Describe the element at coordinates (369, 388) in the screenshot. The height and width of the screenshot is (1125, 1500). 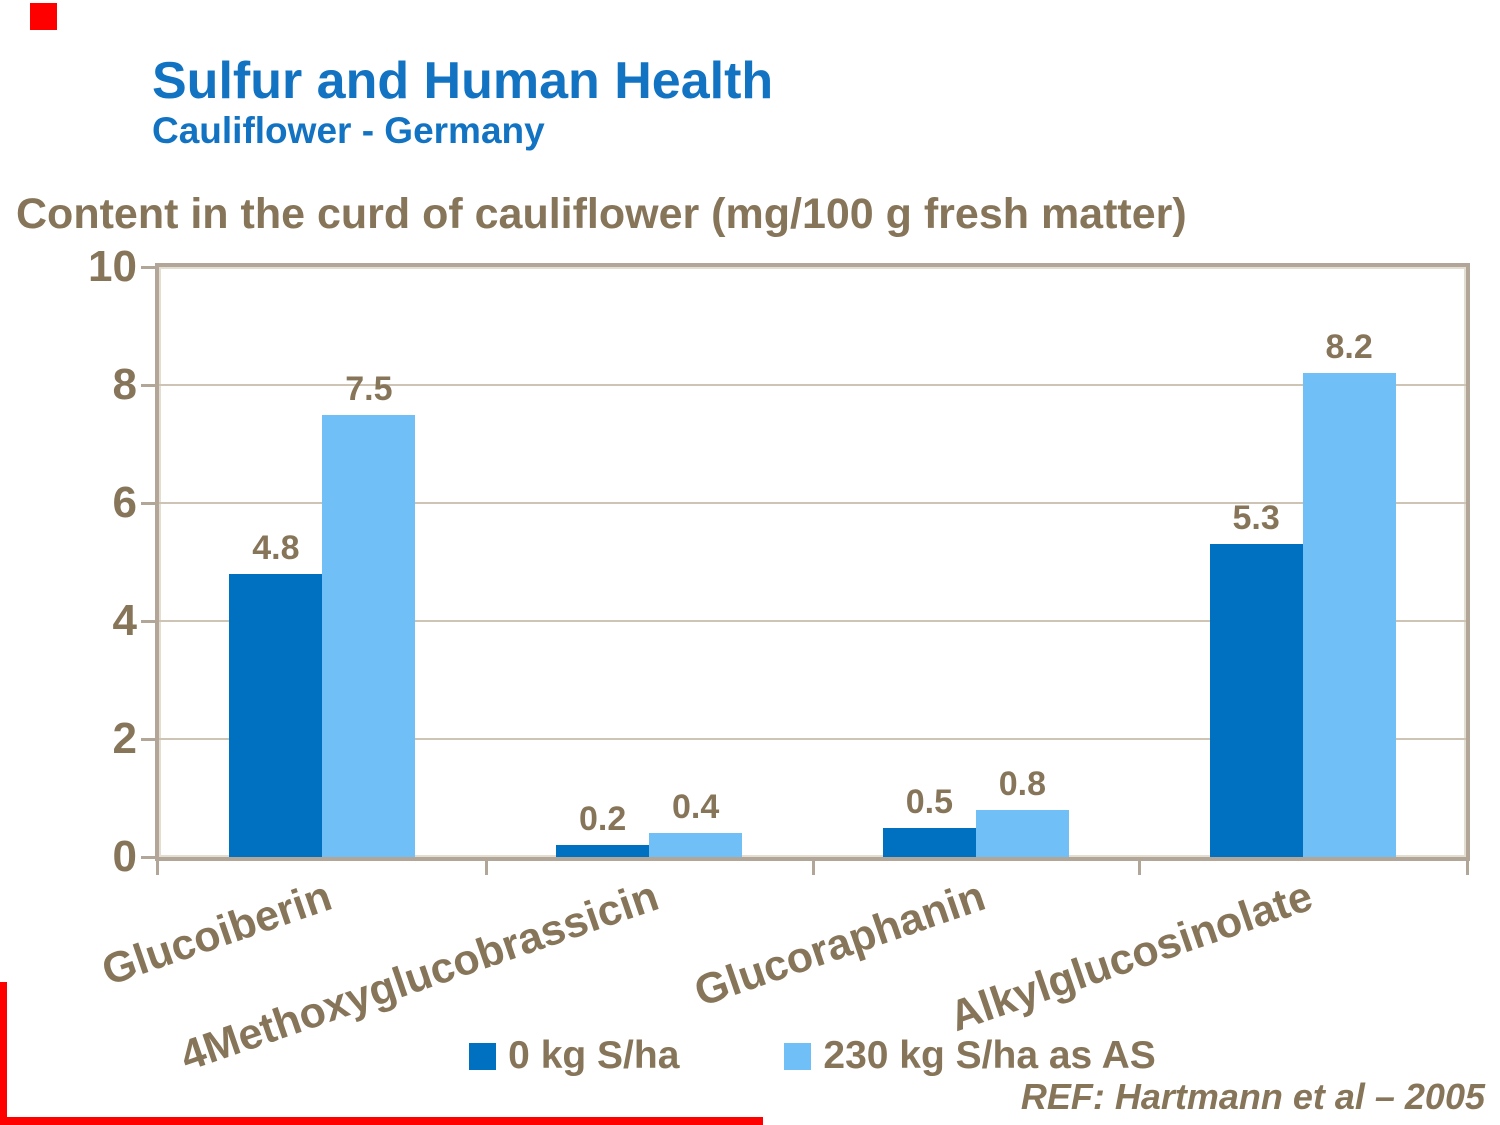
I see `bar-value-label-glucoiberin-series-1: 7.5` at that location.